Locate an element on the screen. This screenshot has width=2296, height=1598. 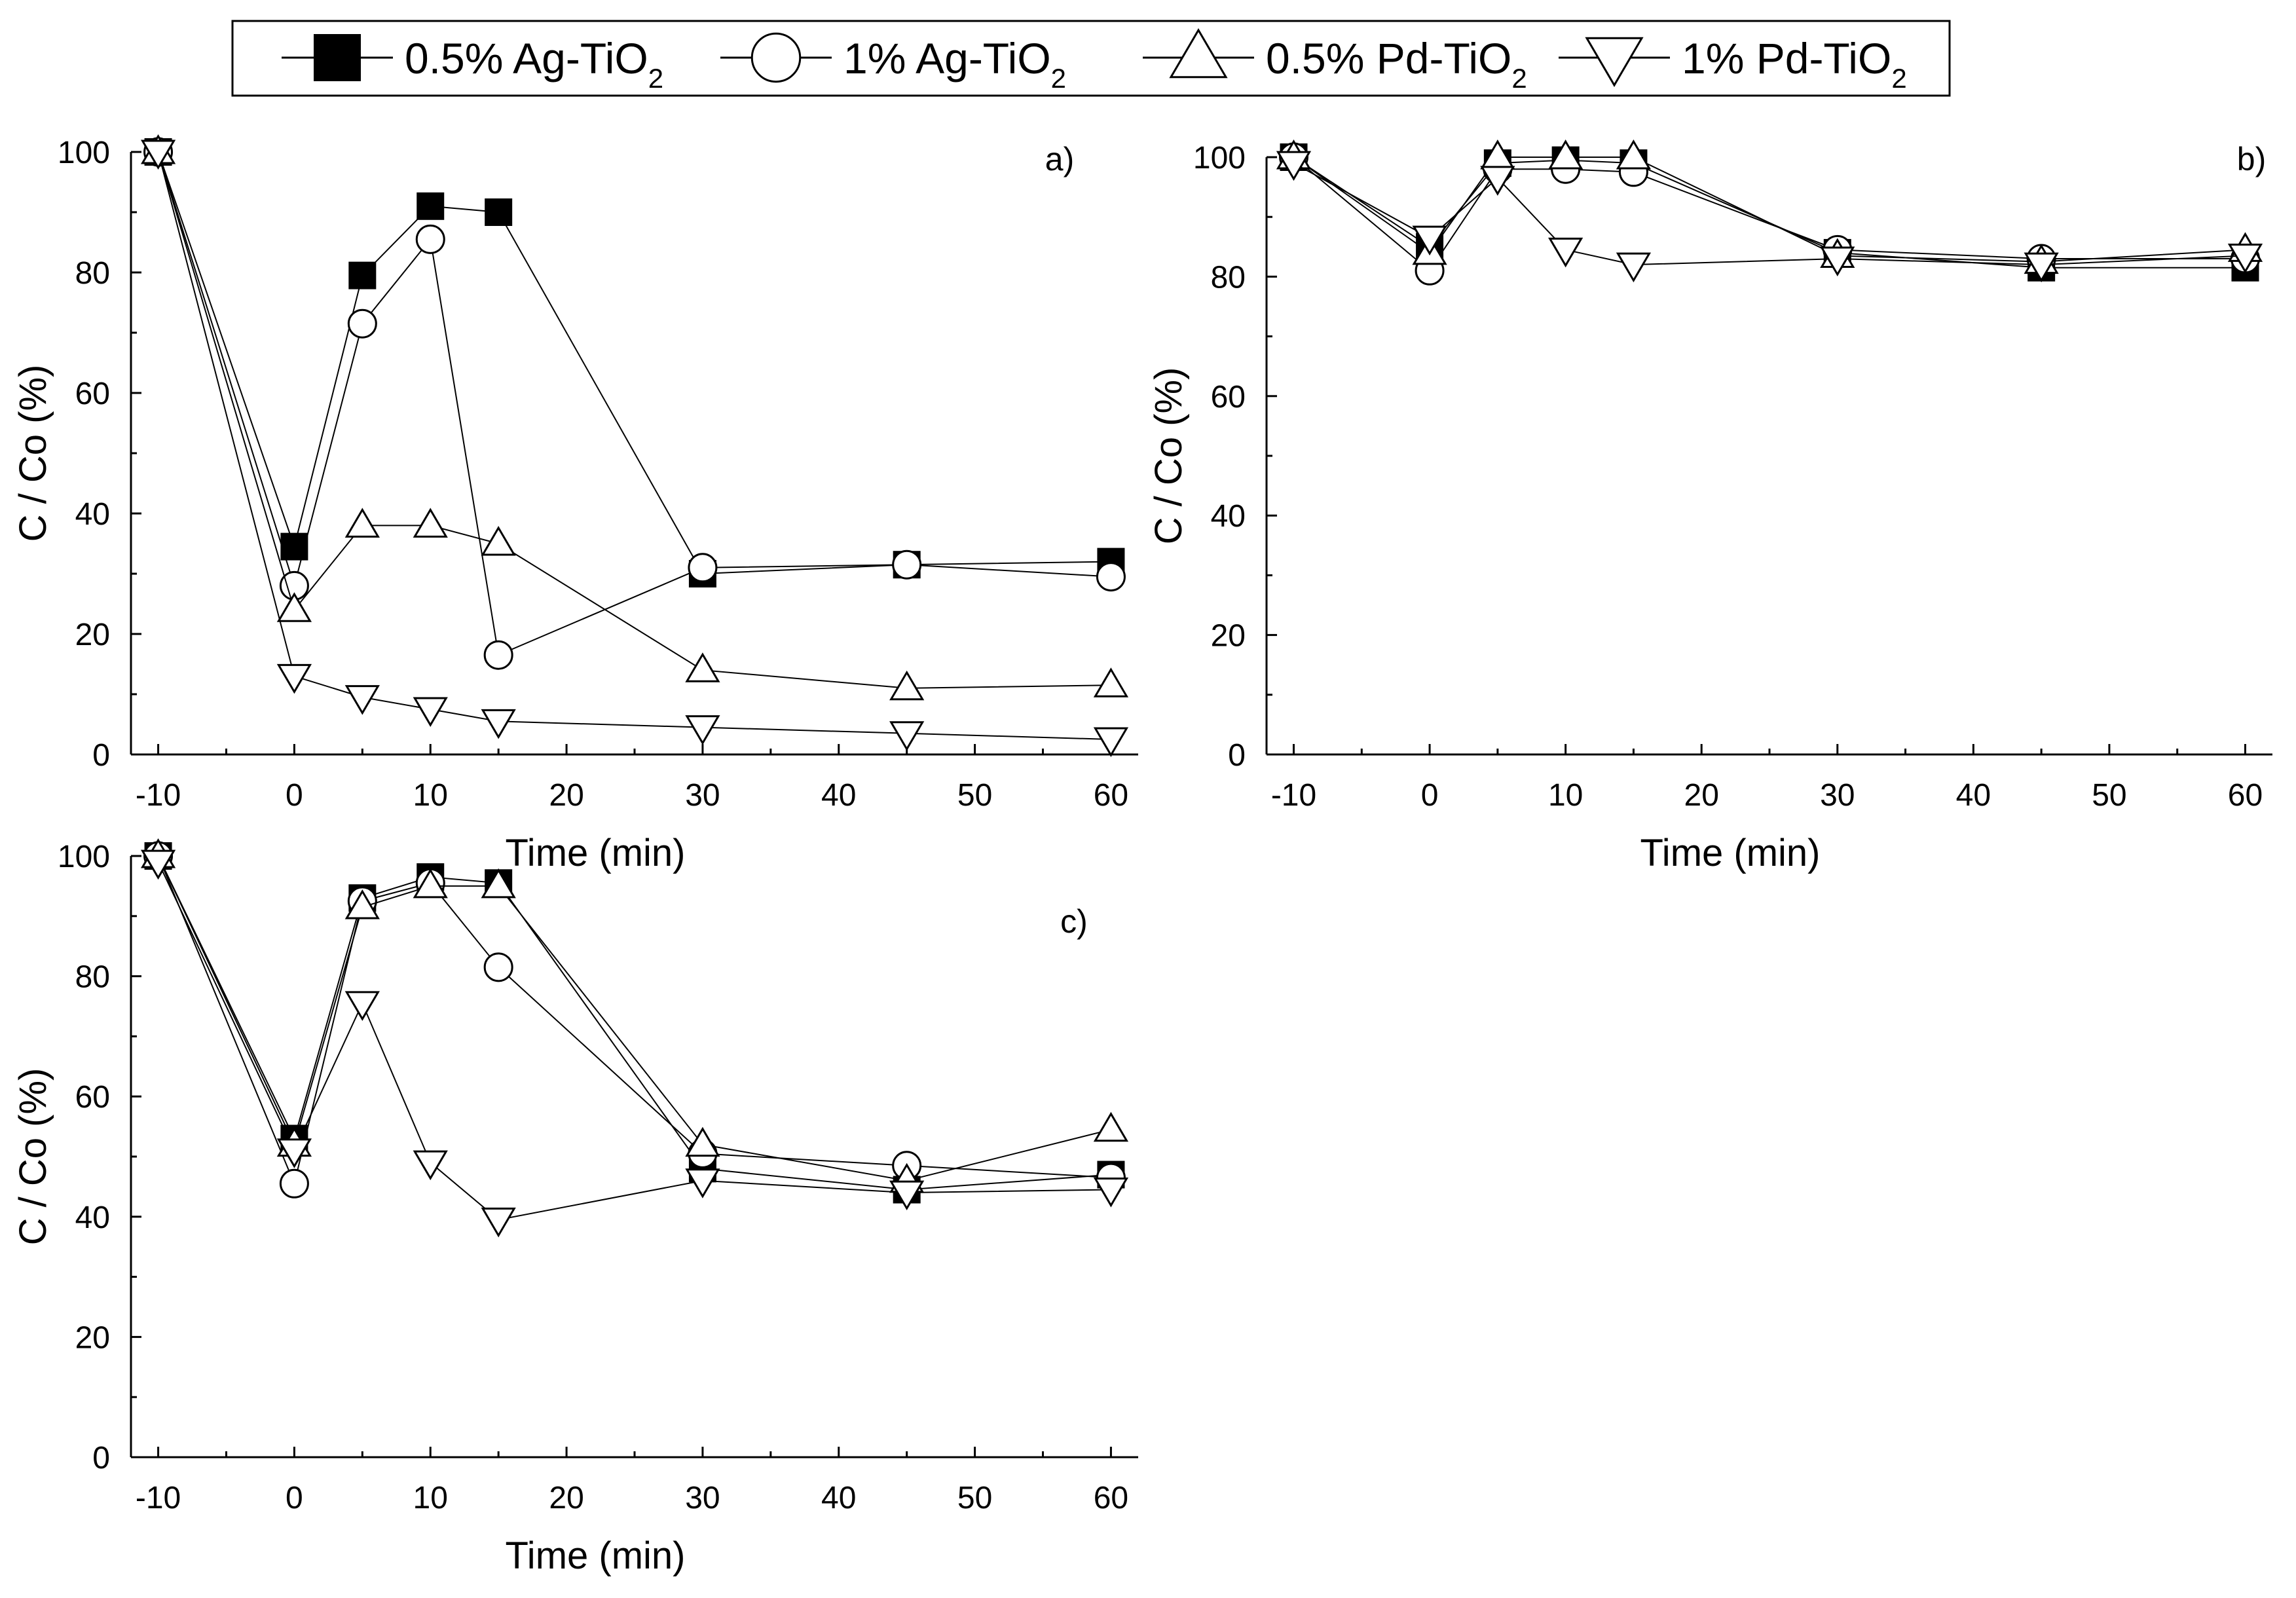
panel-a-y-tick-label: 80 is located at coordinates (93, 273).